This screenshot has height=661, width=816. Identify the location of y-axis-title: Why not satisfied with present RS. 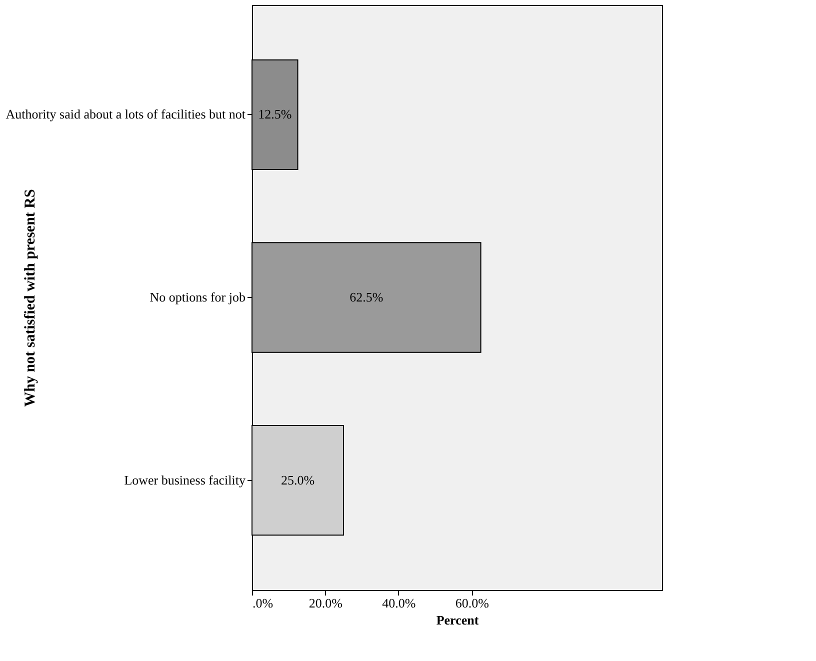
(30, 298).